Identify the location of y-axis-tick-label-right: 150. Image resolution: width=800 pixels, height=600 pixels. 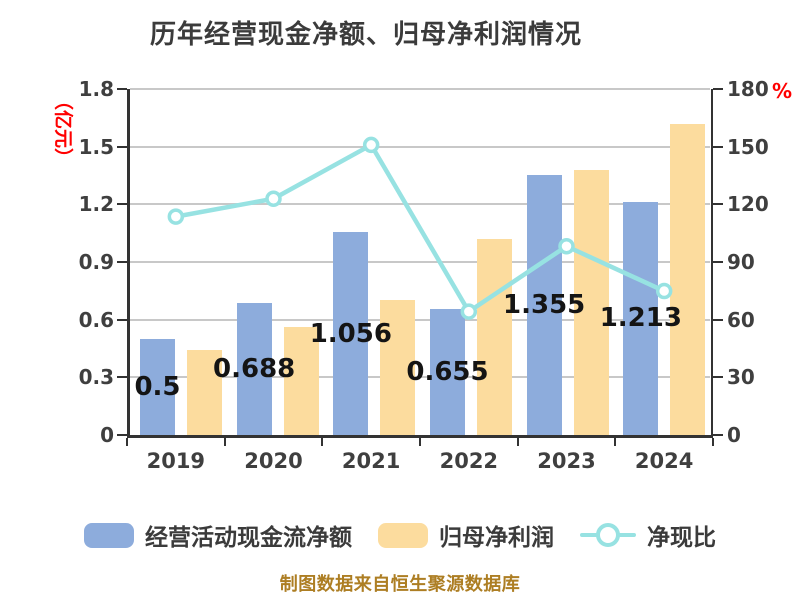
(748, 146).